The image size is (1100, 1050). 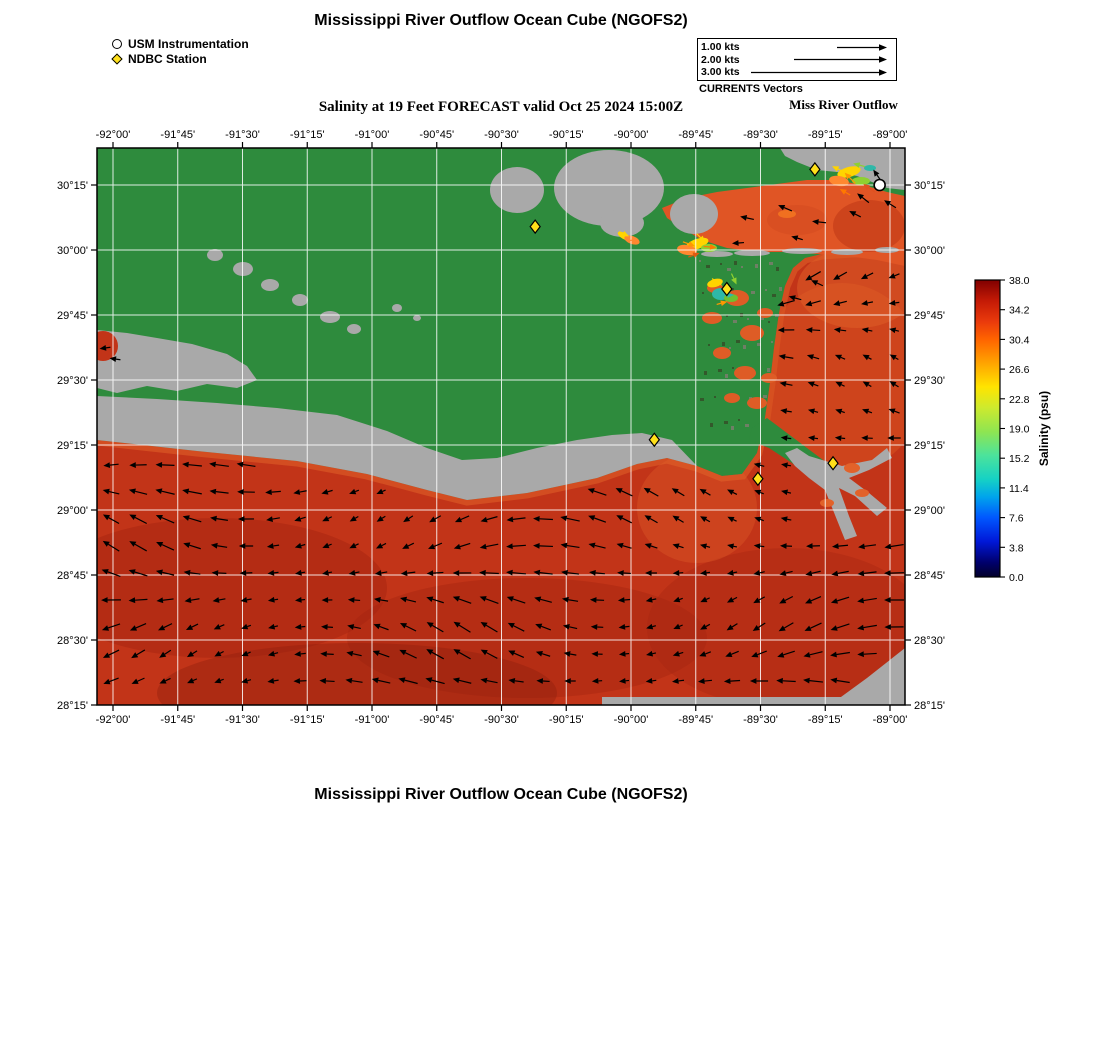 What do you see at coordinates (1019, 340) in the screenshot?
I see `colorbar-tick-label: 30.4` at bounding box center [1019, 340].